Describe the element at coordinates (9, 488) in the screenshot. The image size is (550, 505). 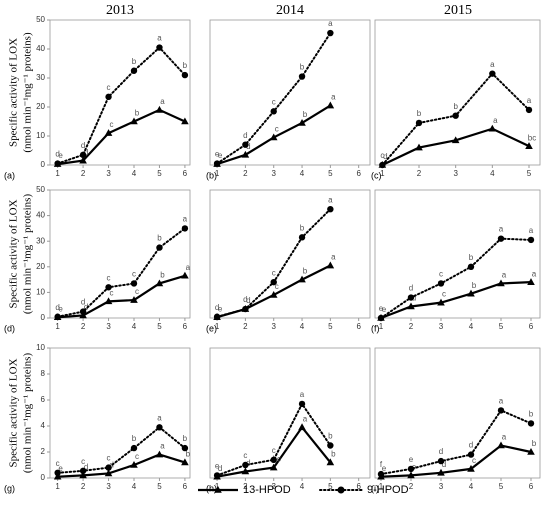
I see `panel-label: (g)` at that location.